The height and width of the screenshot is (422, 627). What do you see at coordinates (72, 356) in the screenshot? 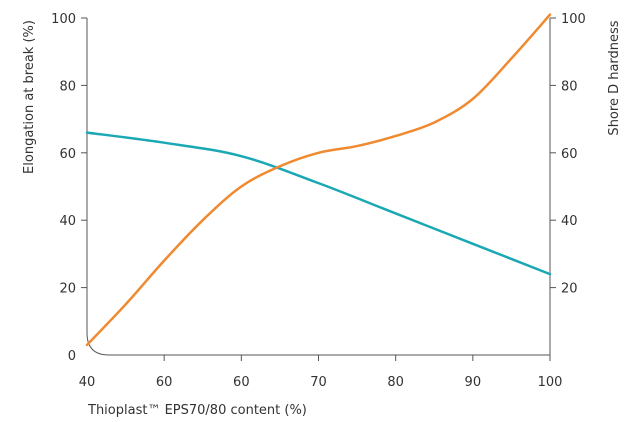
I see `left-tick-label: 0` at bounding box center [72, 356].